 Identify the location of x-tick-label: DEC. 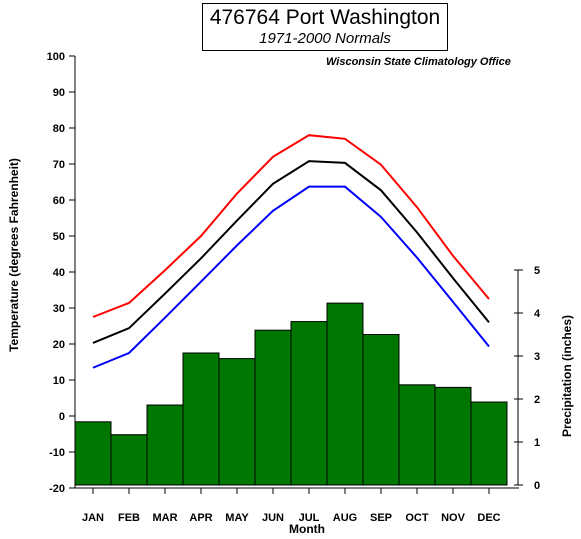
(488, 518).